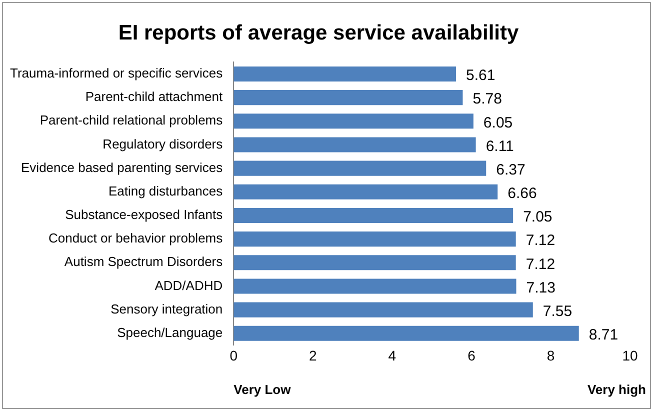  What do you see at coordinates (234, 355) in the screenshot?
I see `x-tick-label: 0` at bounding box center [234, 355].